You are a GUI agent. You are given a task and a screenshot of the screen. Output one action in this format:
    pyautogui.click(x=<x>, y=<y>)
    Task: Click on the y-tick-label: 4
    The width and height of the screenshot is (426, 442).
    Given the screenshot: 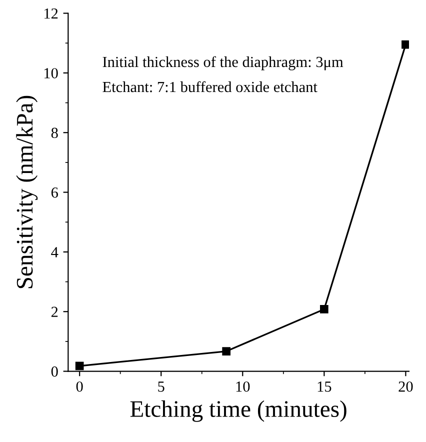 What is the action you would take?
    pyautogui.click(x=54, y=252)
    